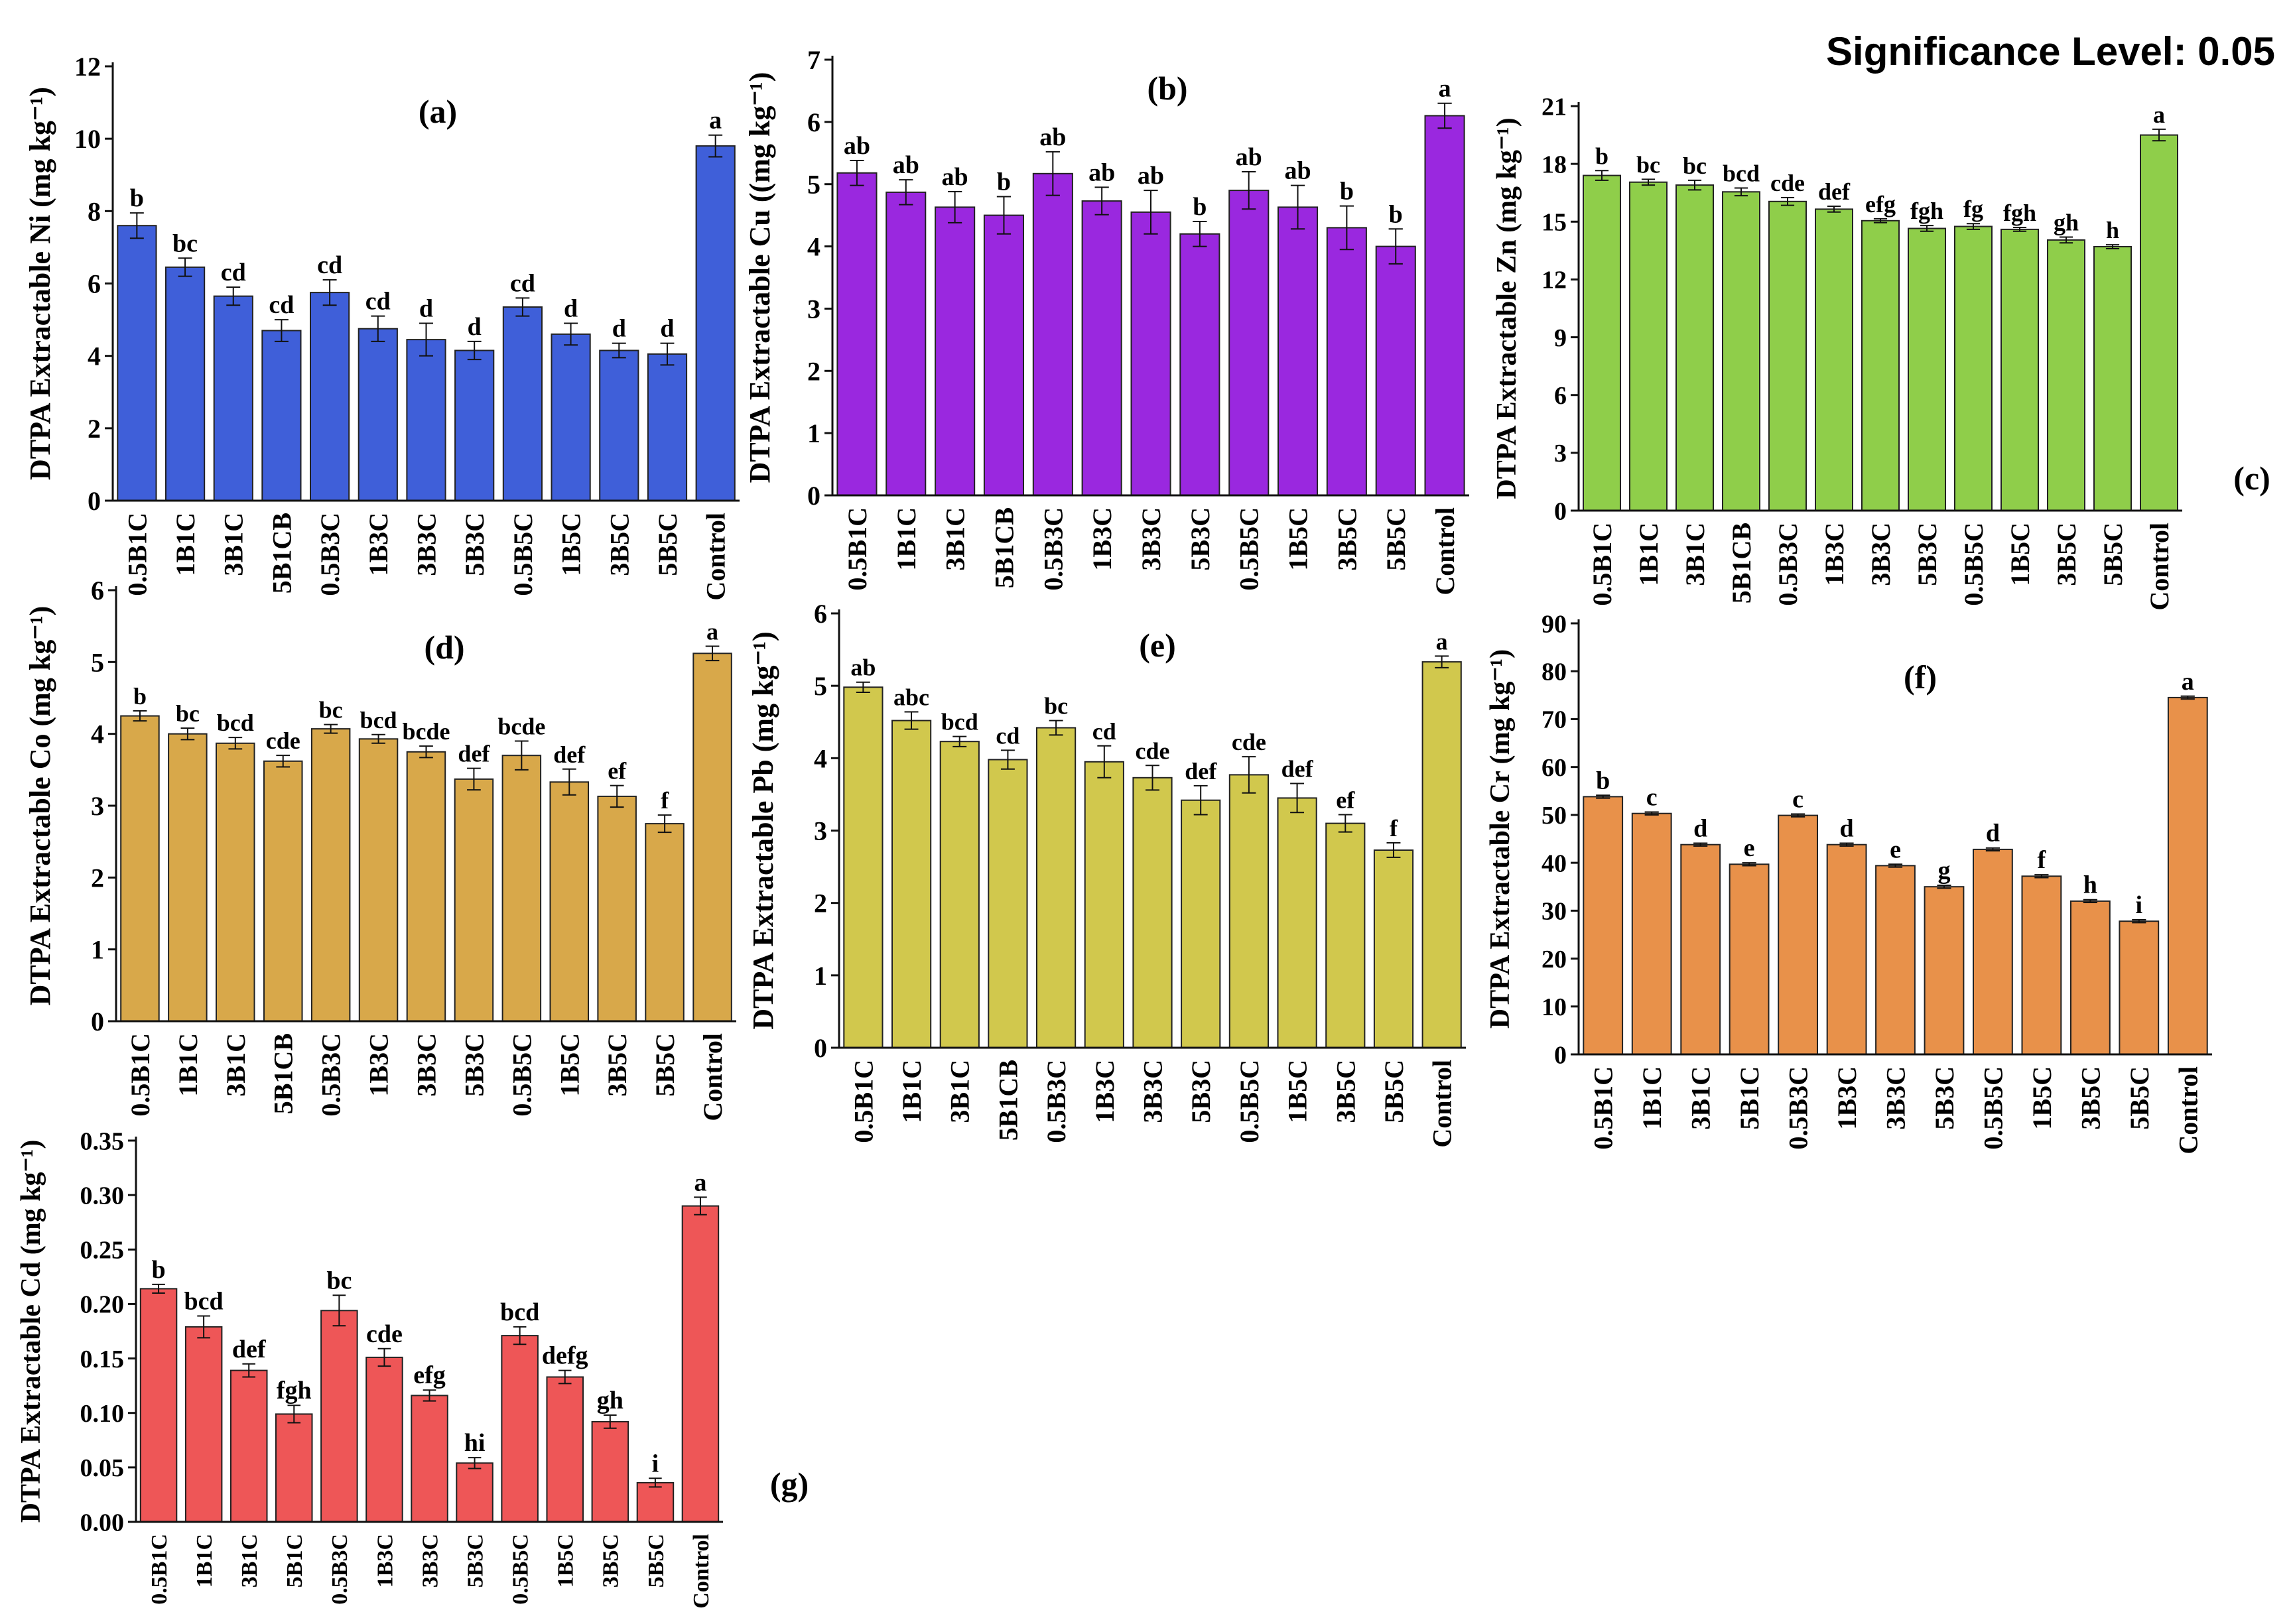  Describe the element at coordinates (444, 647) in the screenshot. I see `panel-label: (d)` at that location.